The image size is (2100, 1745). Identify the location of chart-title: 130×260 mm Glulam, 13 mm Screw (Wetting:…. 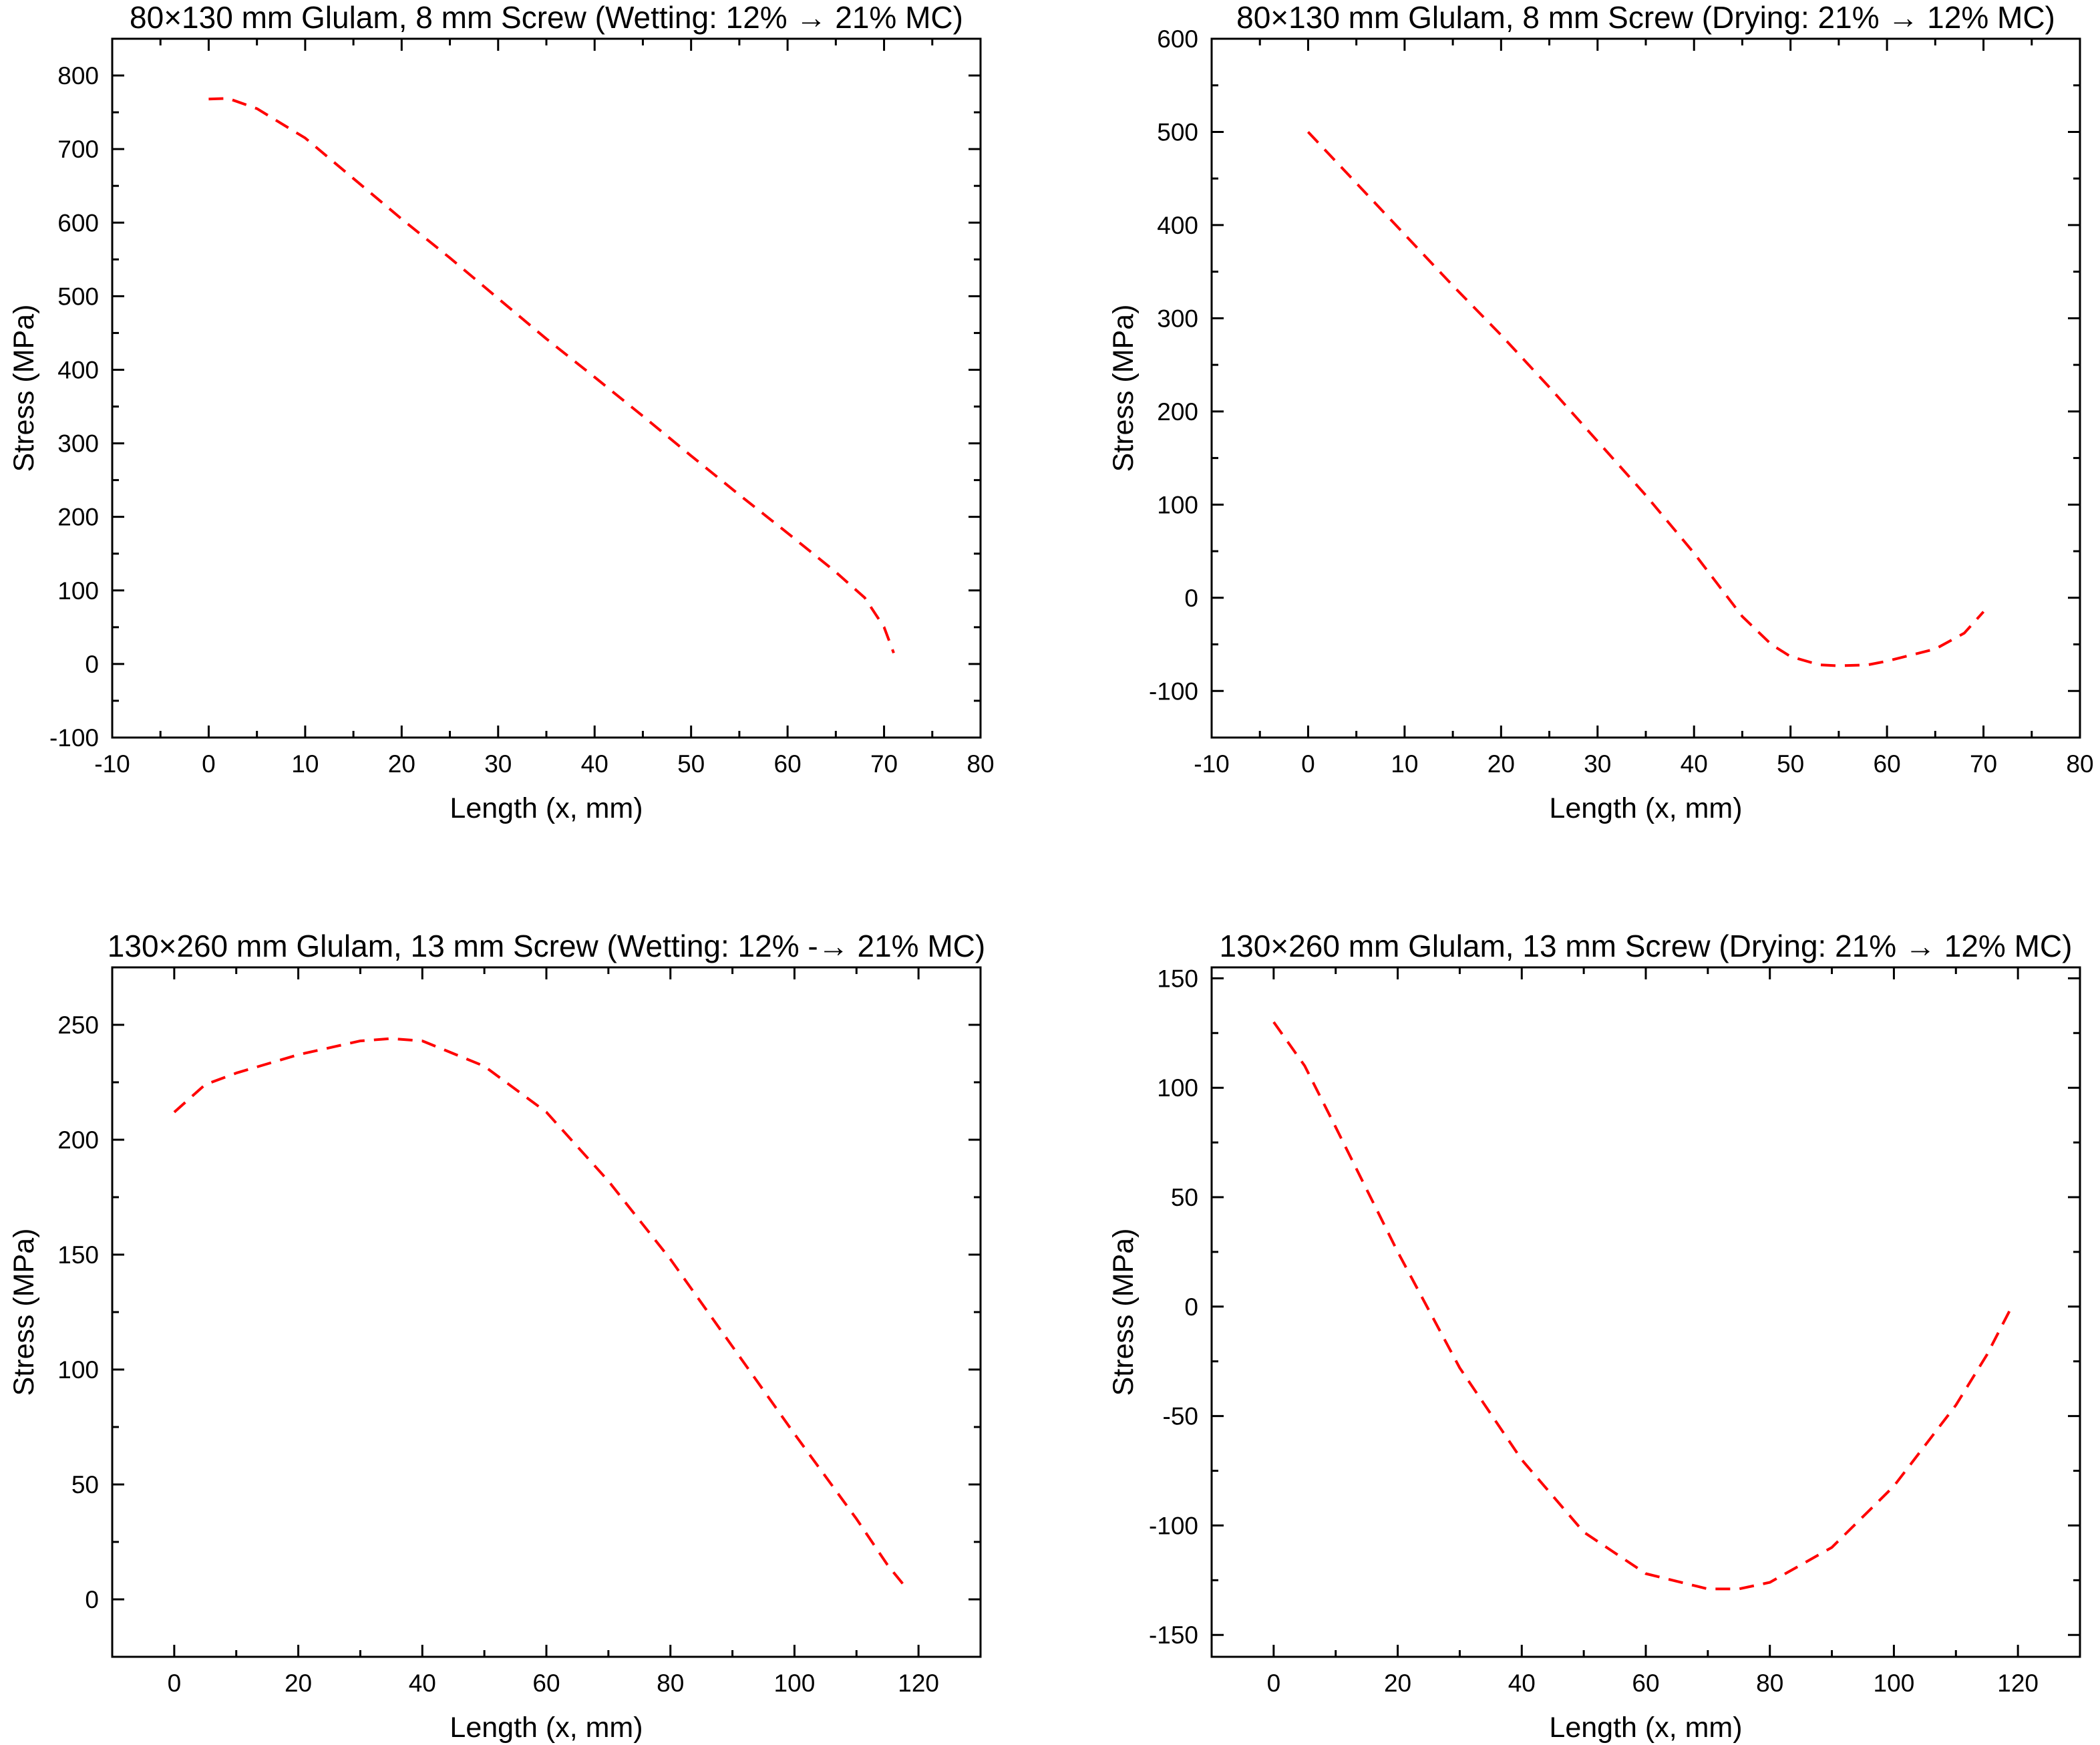
(546, 946).